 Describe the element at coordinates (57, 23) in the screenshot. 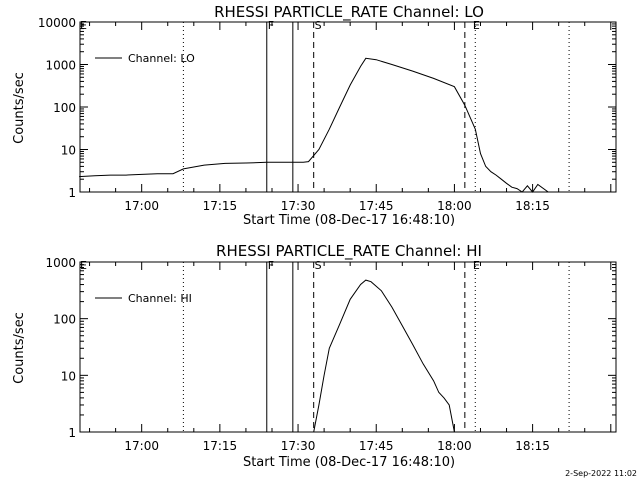

I see `y-tick-label: 10000` at that location.